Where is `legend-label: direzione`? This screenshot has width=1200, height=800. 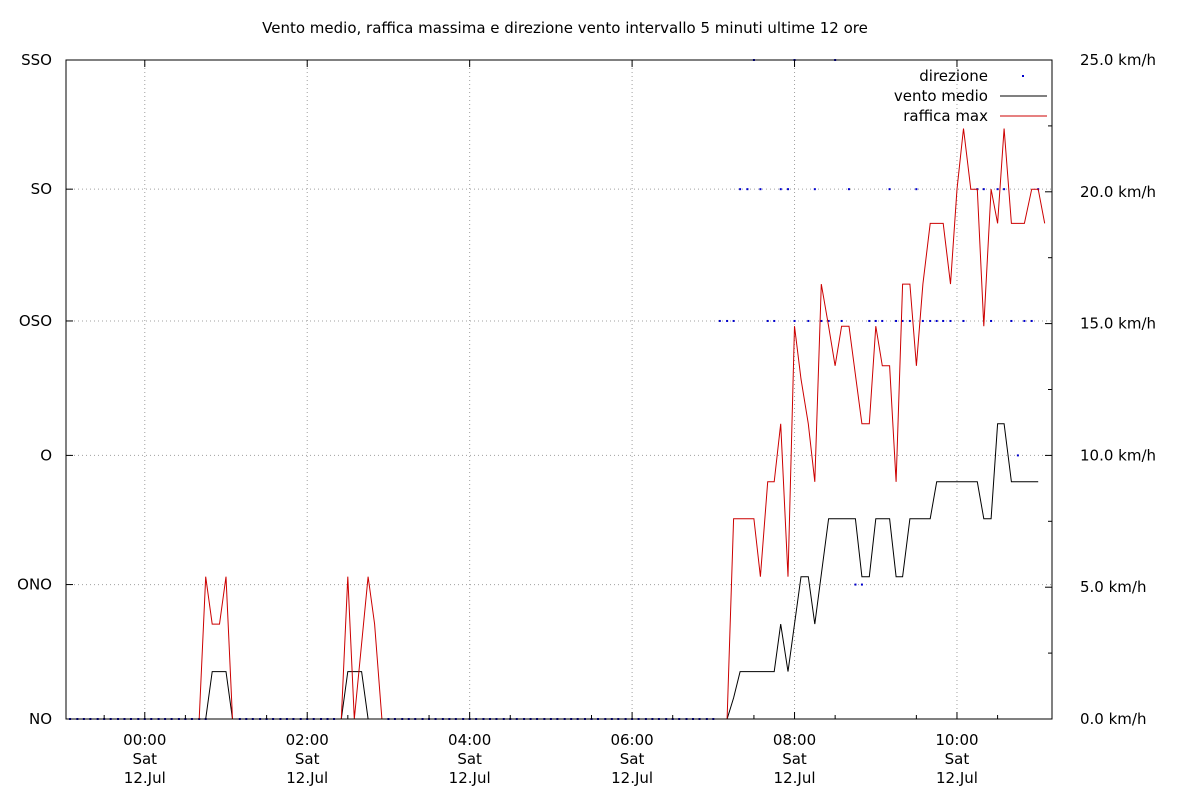 legend-label: direzione is located at coordinates (953, 76).